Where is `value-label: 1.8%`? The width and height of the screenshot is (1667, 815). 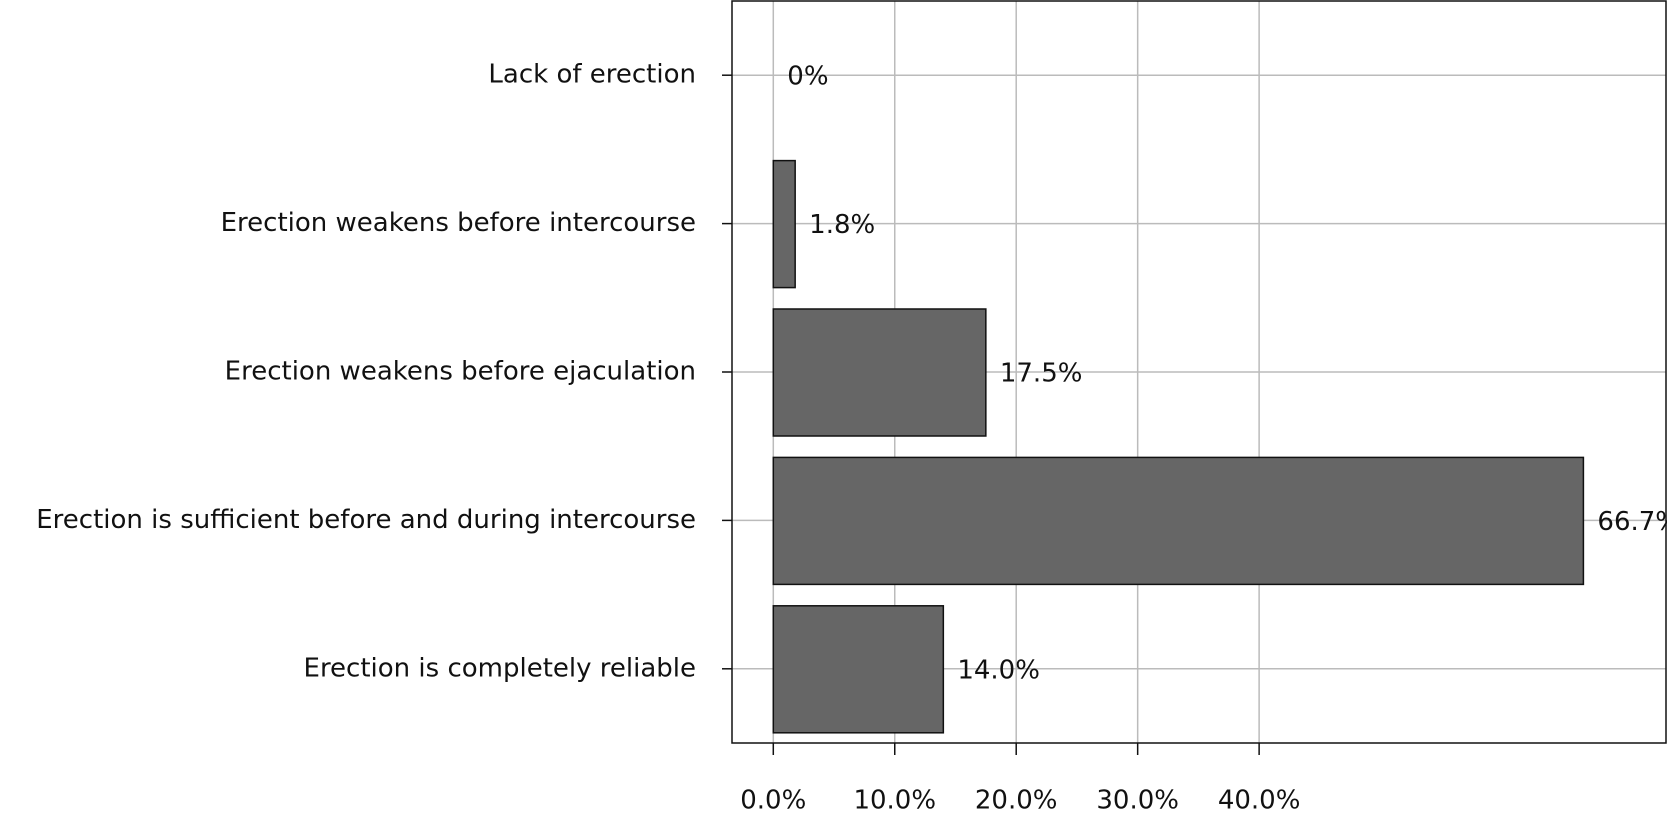 value-label: 1.8% is located at coordinates (842, 225).